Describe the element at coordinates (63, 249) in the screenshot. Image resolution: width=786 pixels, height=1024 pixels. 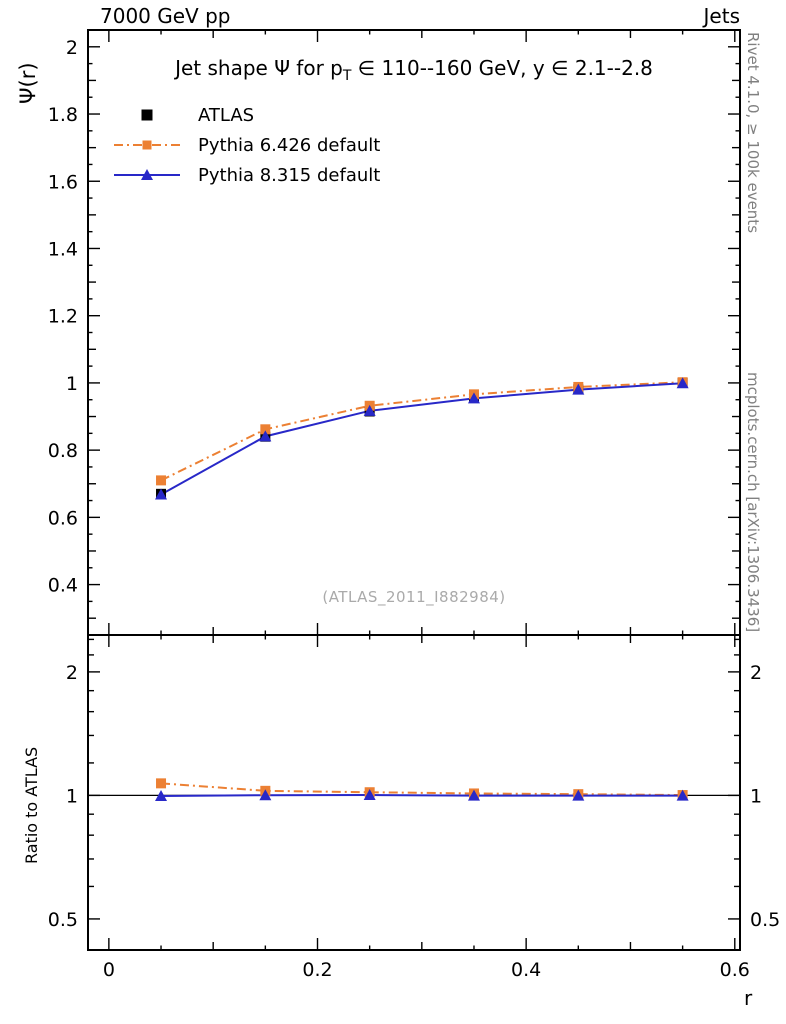
I see `y-tick-label: 1.4` at that location.